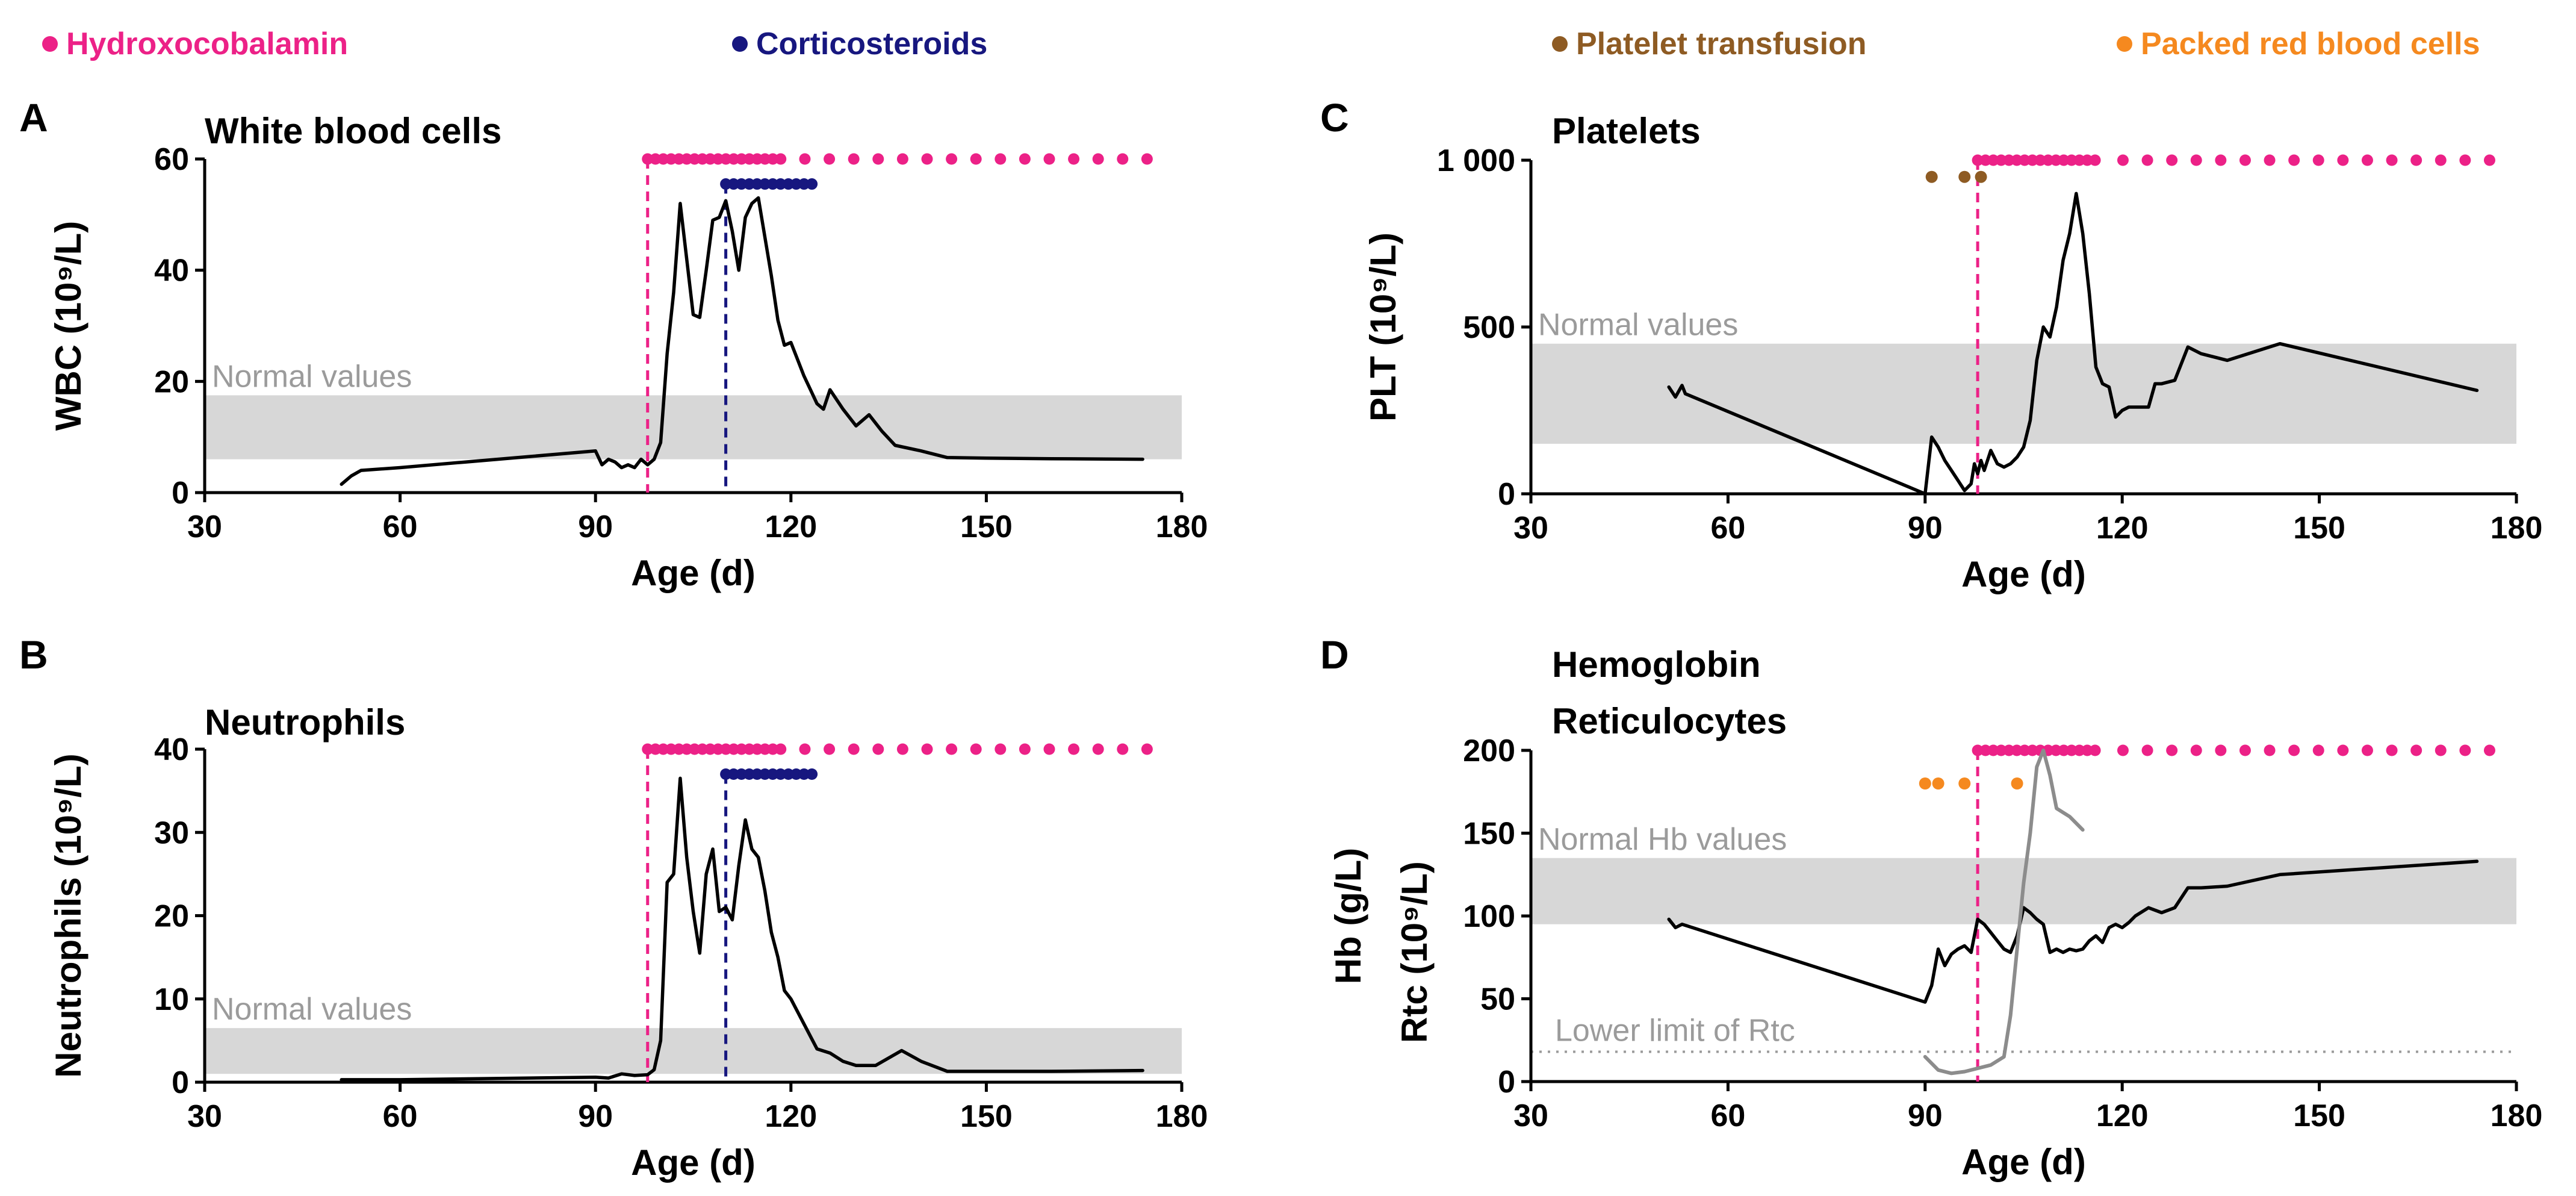  Describe the element at coordinates (2004, 912) in the screenshot. I see `series-line-rtc` at that location.